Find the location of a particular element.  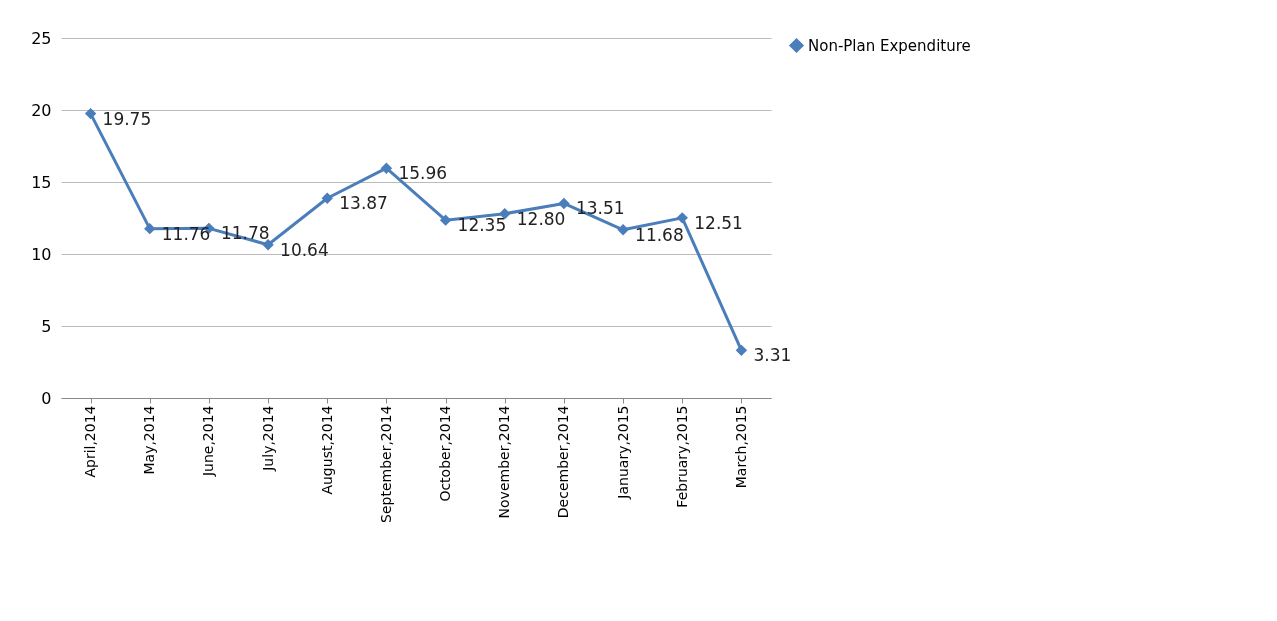

data-label: 19.75 is located at coordinates (127, 118).